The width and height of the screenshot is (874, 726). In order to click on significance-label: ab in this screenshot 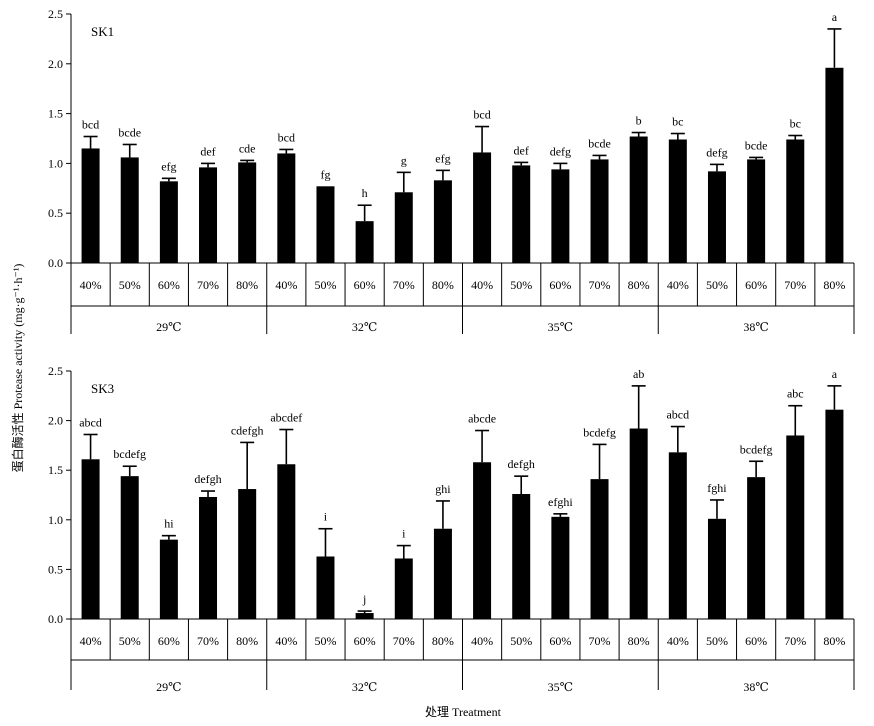, I will do `click(638, 374)`.